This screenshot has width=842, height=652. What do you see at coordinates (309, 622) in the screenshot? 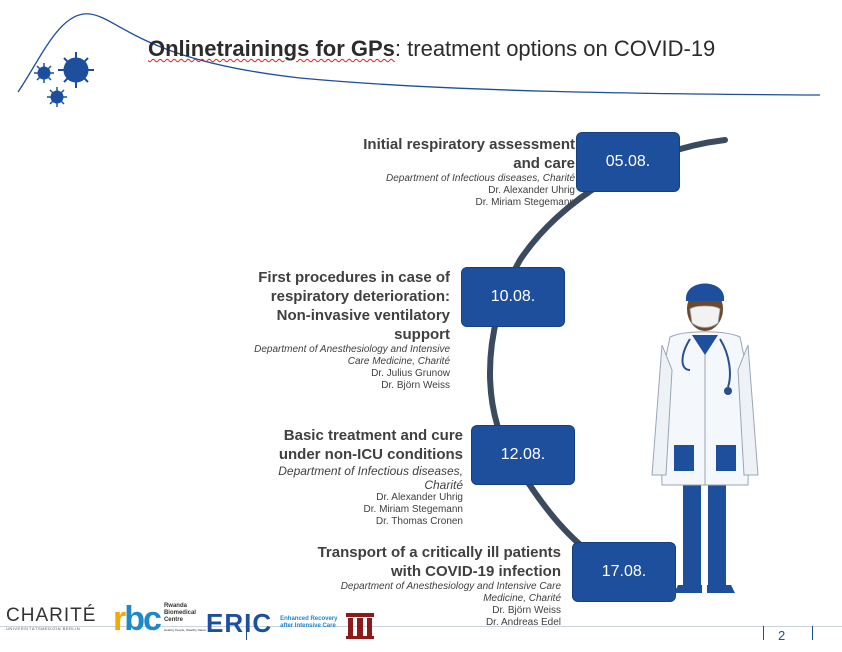
I see `eric-text: Enhanced Recovery after Intensive Care` at bounding box center [309, 622].